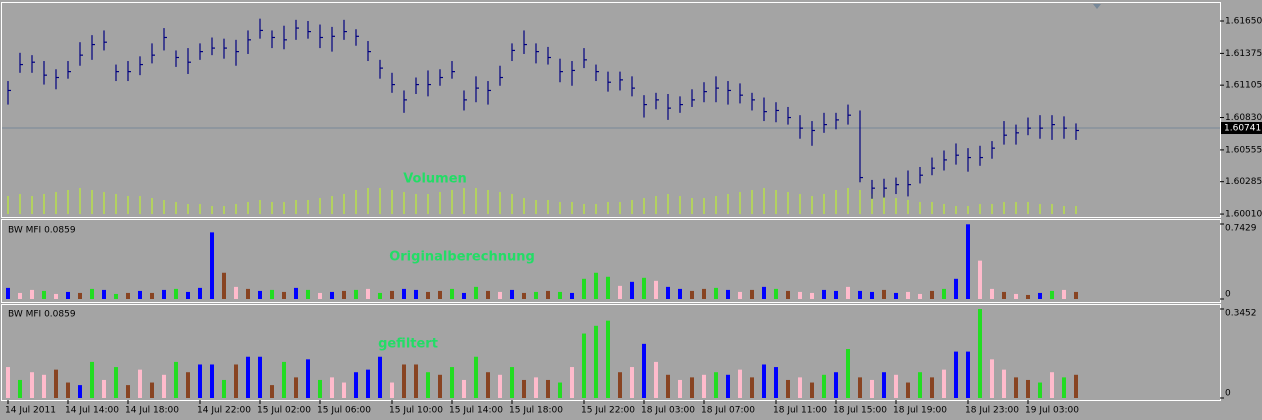  I want to click on x-tick-label: 15 Jul 02:00, so click(284, 411).